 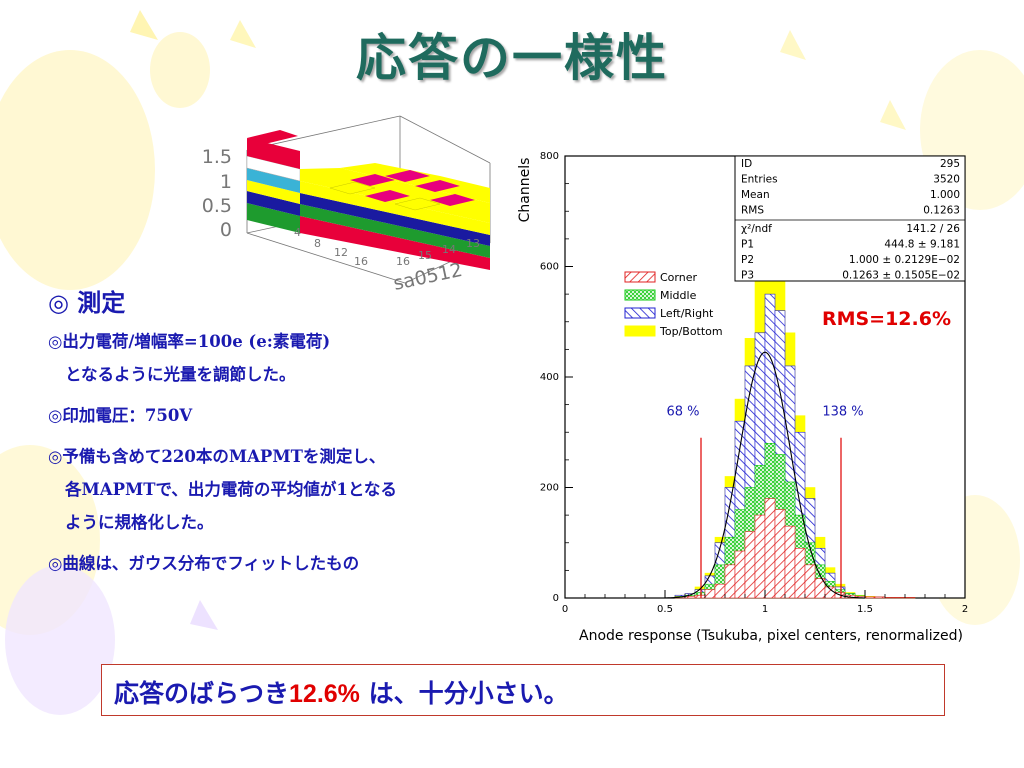 I want to click on stats-key: P2, so click(x=747, y=260).